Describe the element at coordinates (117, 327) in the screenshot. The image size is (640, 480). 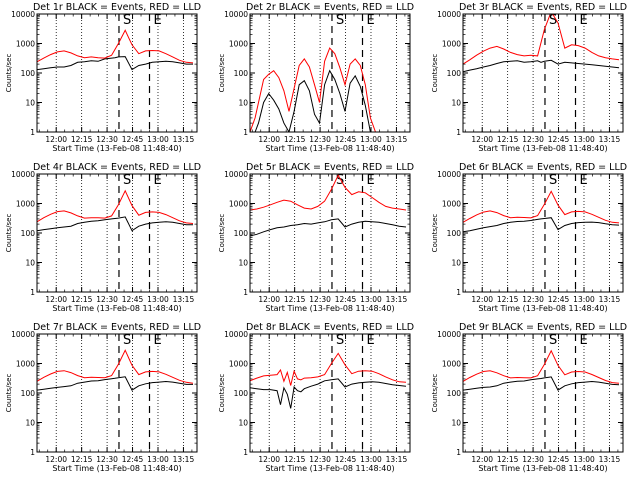
I see `panel-title: Det 7r BLACK = Events, RED = LLD` at that location.